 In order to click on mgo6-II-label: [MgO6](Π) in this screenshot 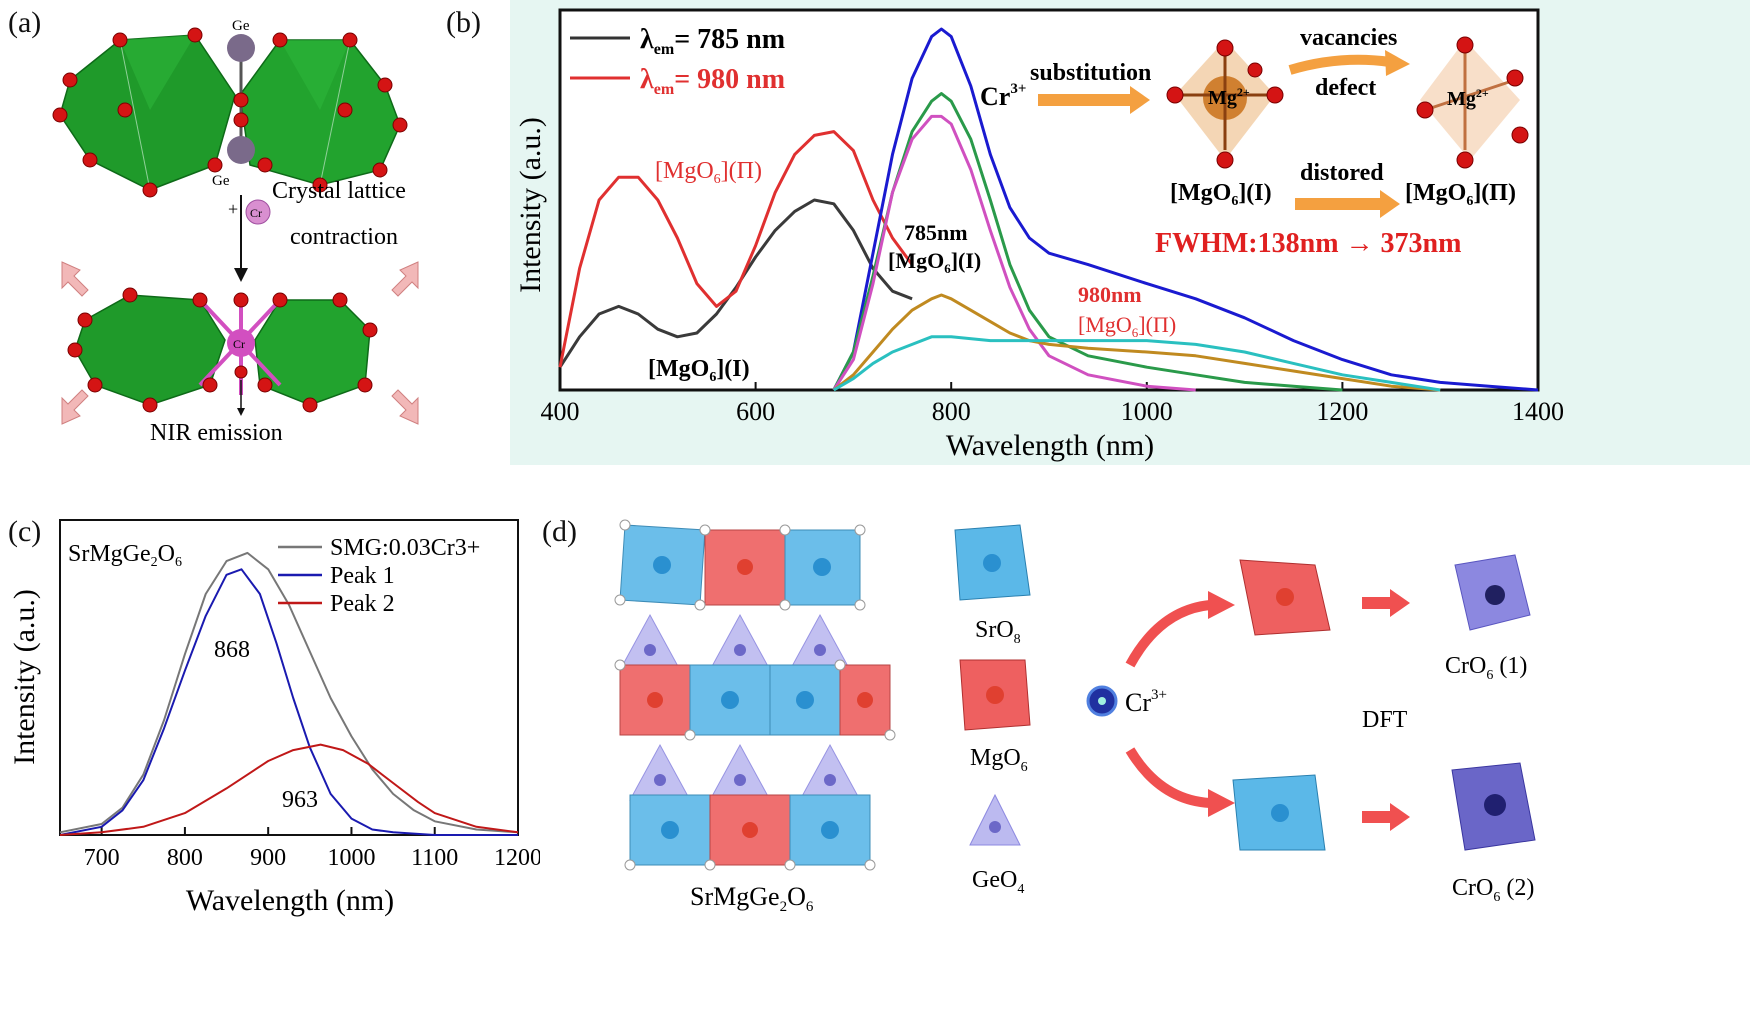, I will do `click(1460, 194)`.